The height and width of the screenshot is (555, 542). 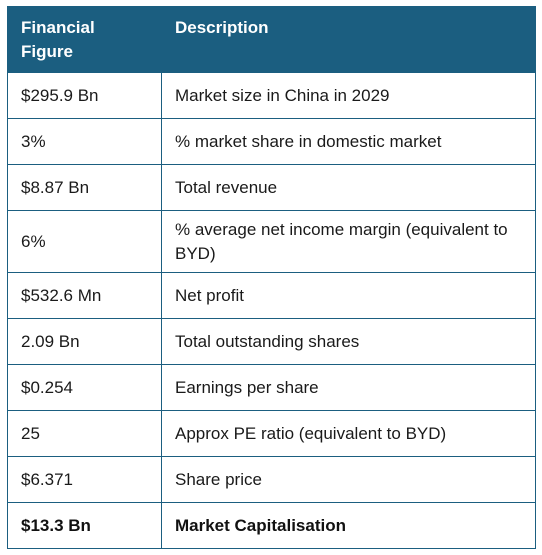 What do you see at coordinates (84, 39) in the screenshot?
I see `header-financial-figure: Financial Figure` at bounding box center [84, 39].